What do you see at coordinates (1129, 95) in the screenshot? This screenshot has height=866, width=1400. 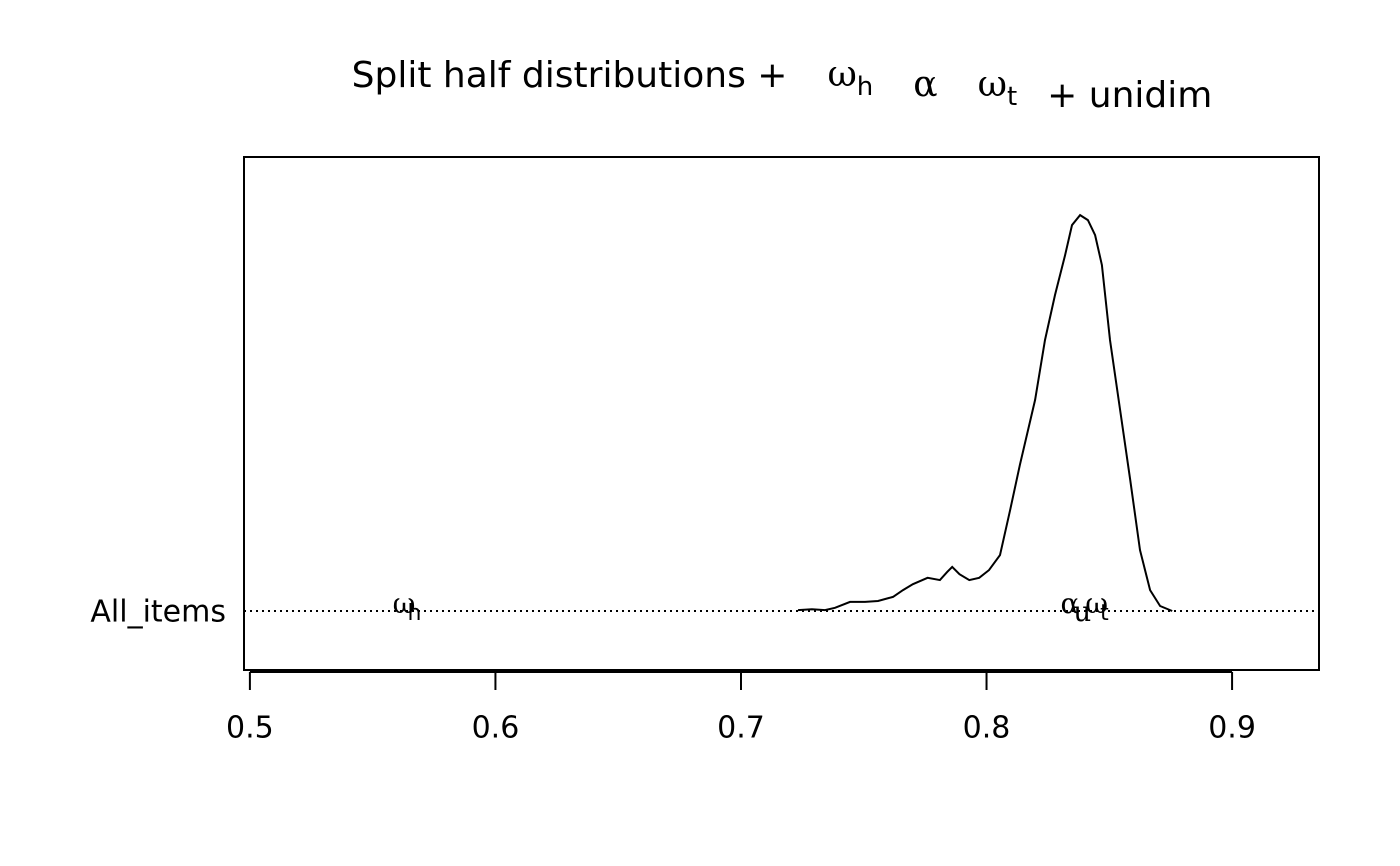 I see `title-text: + unidim` at bounding box center [1129, 95].